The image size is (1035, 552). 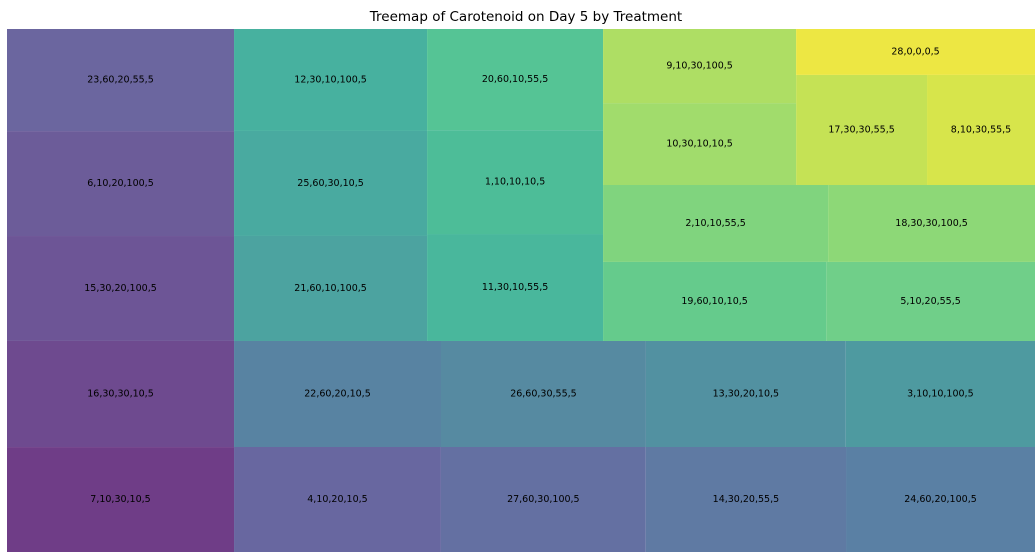 I want to click on cell-label: 5,10,20,55,5, so click(x=930, y=301).